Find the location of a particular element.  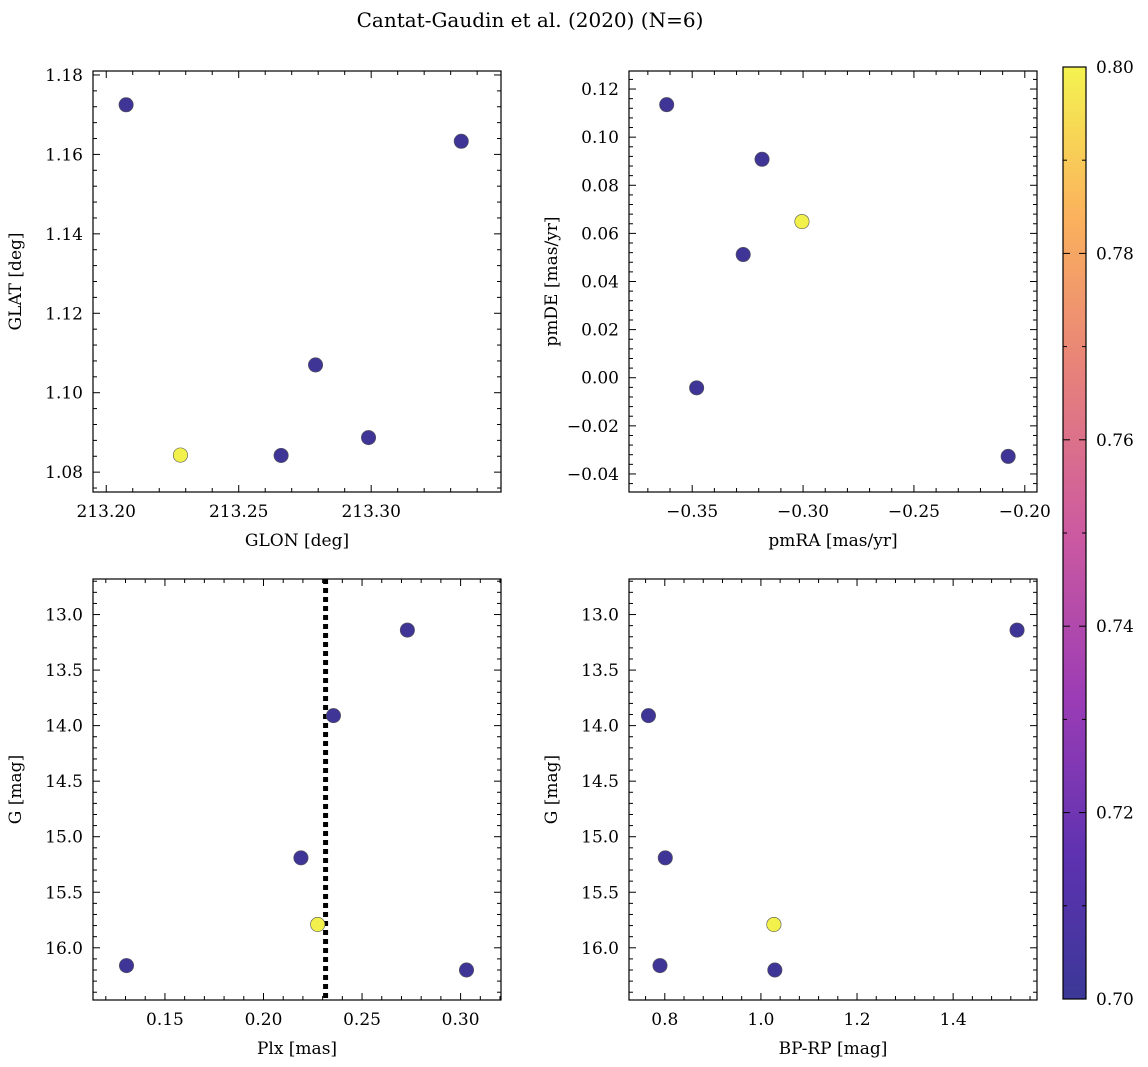

colorbar-tick-label: 0.76 is located at coordinates (1115, 441).